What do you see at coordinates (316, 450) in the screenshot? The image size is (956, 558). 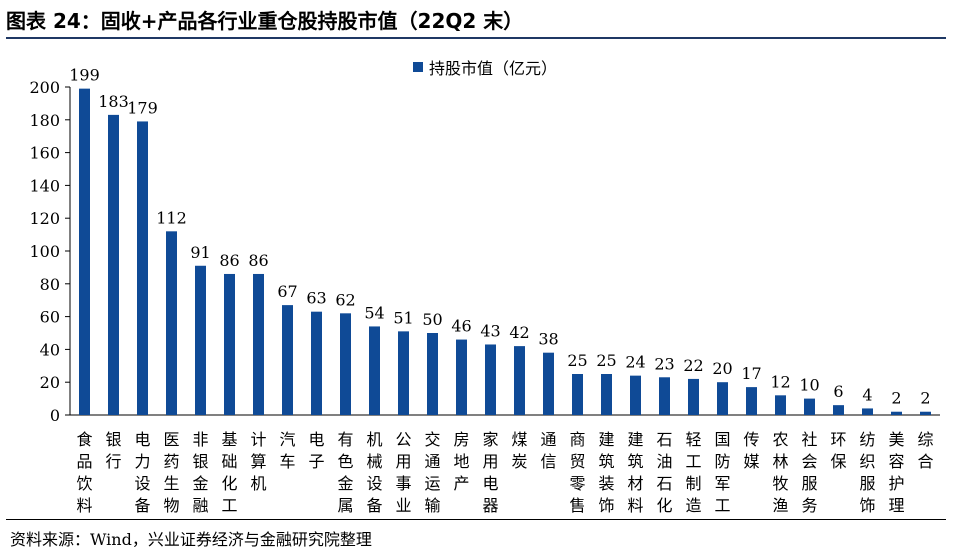 I see `x-tick-label: 电子` at bounding box center [316, 450].